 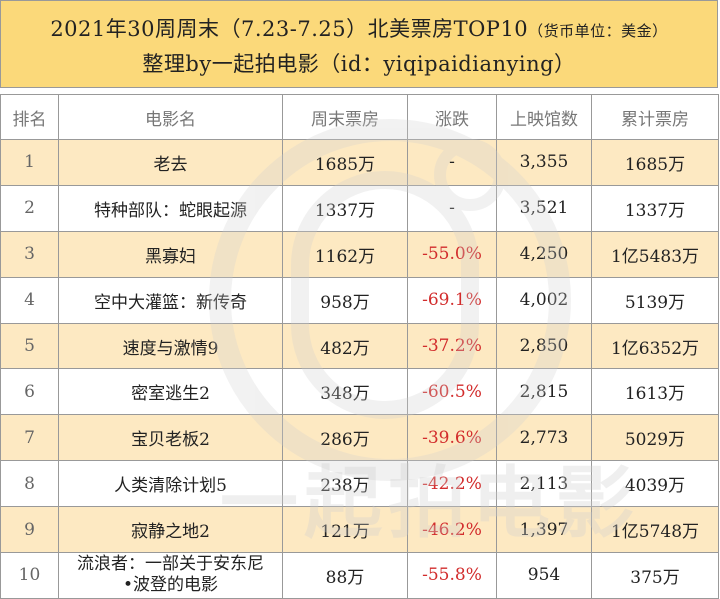 I want to click on cell-change: -37.2%, so click(x=452, y=346).